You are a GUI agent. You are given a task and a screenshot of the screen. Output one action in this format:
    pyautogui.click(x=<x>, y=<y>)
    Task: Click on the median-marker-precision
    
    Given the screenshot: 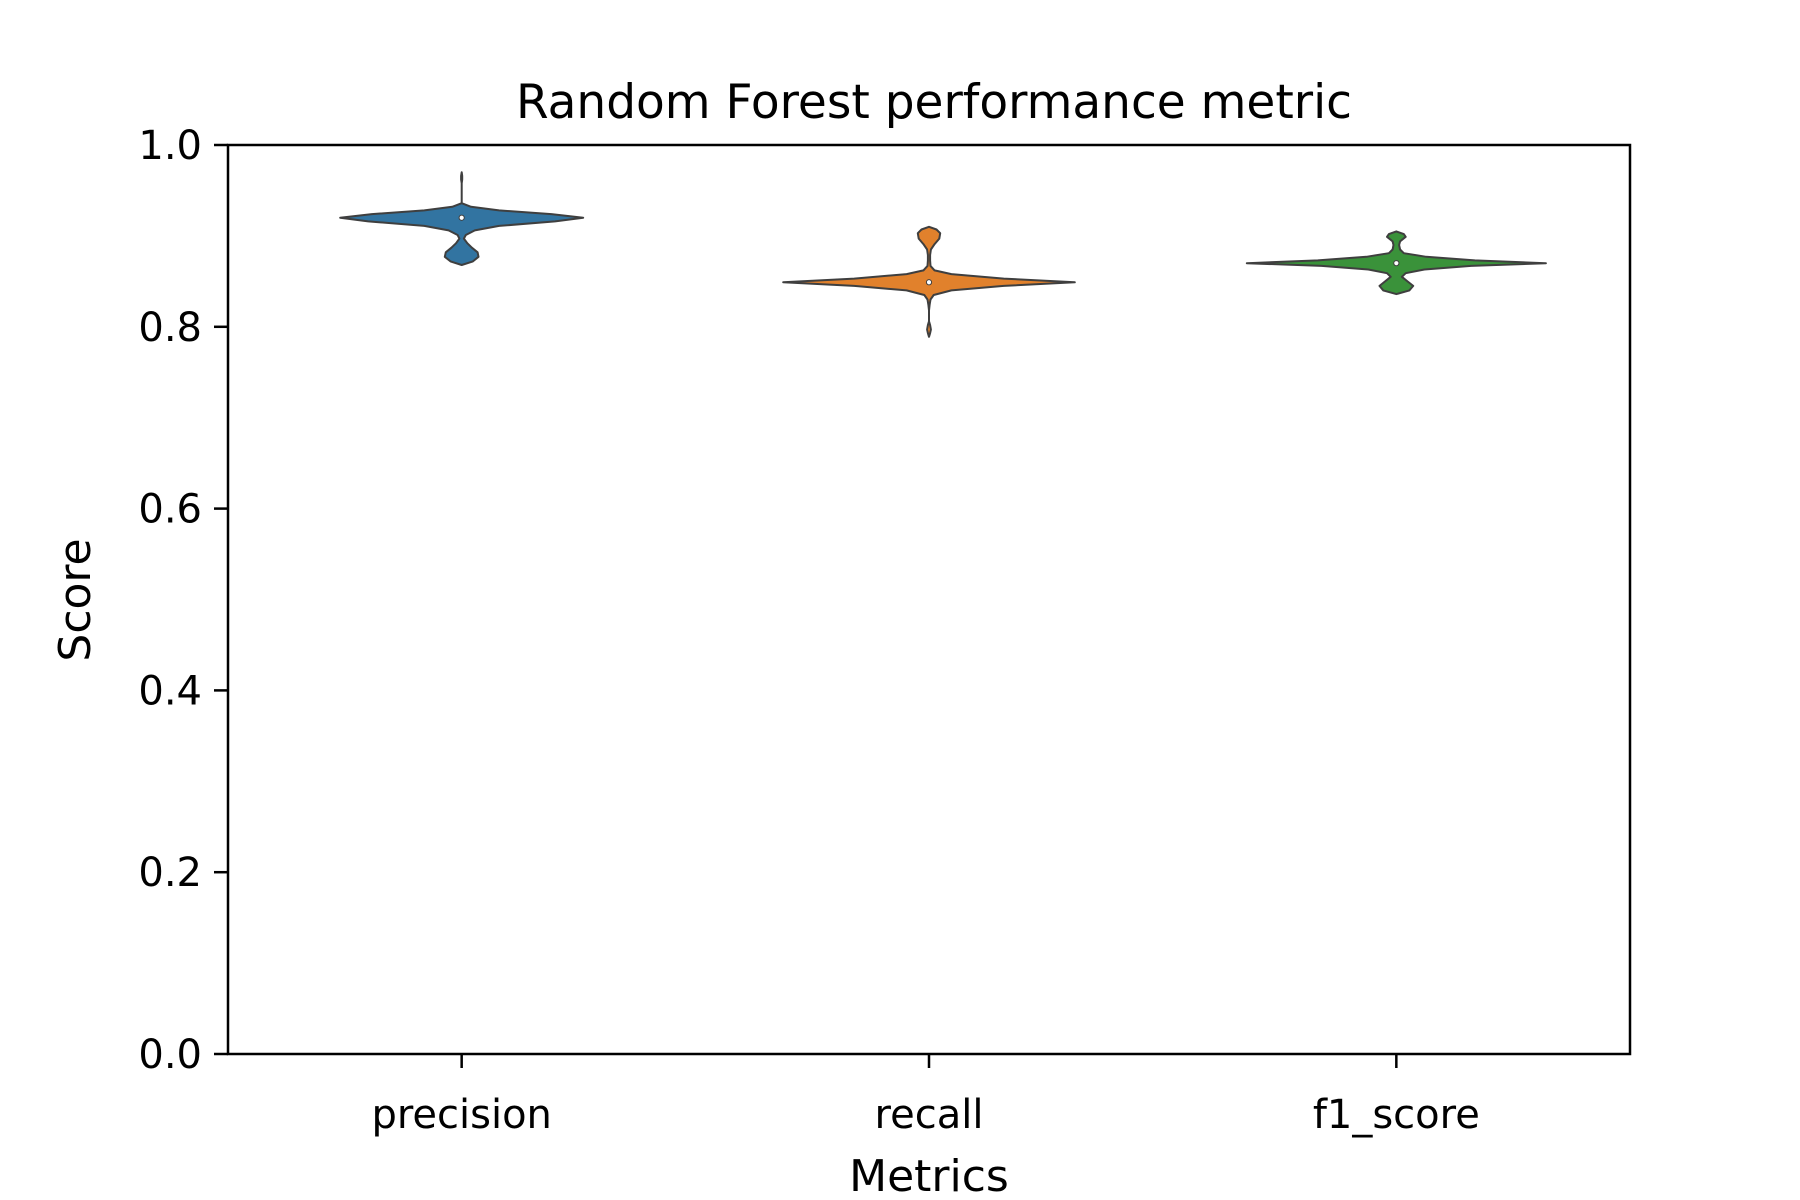 What is the action you would take?
    pyautogui.click(x=461, y=217)
    